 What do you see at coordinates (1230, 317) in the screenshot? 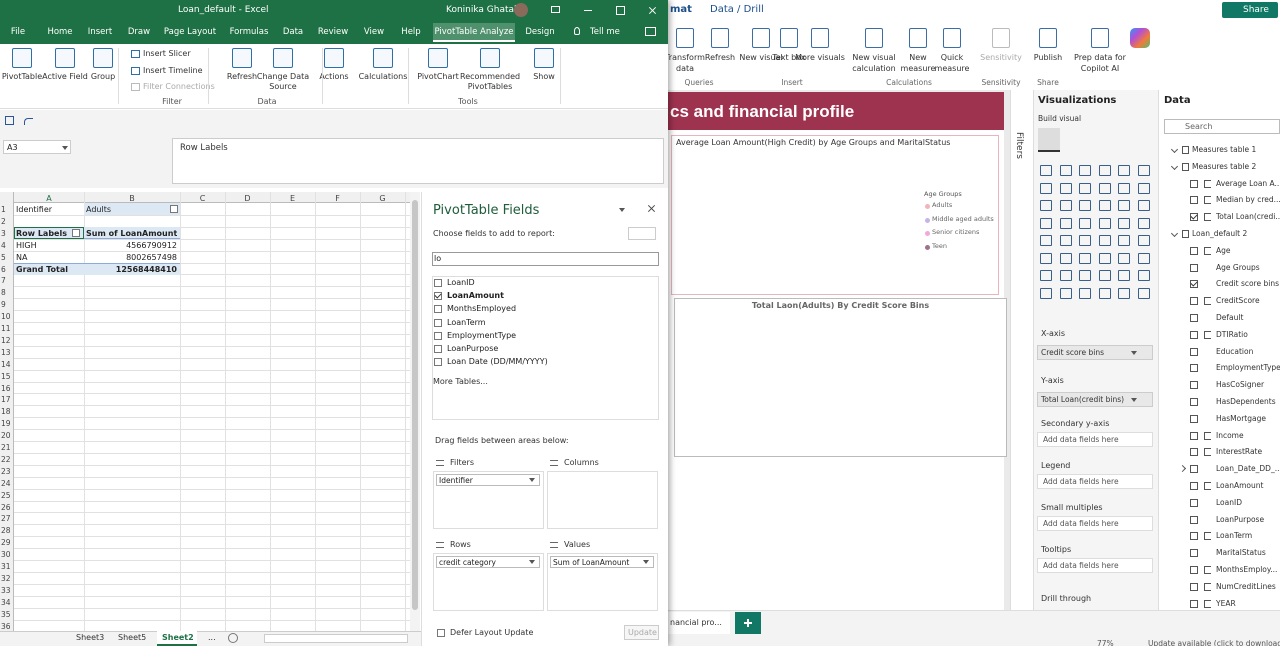
I see `data-item: Default` at bounding box center [1230, 317].